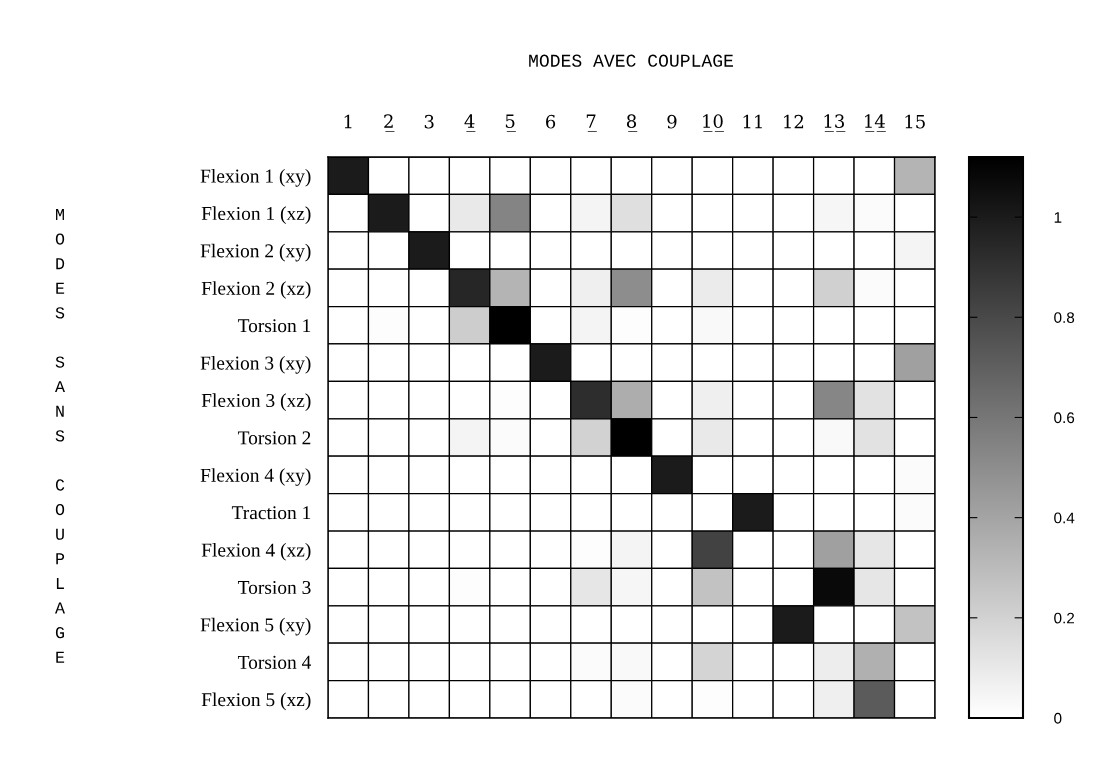  I want to click on y-tick-label: Flexion 3 (xy), so click(255, 364).